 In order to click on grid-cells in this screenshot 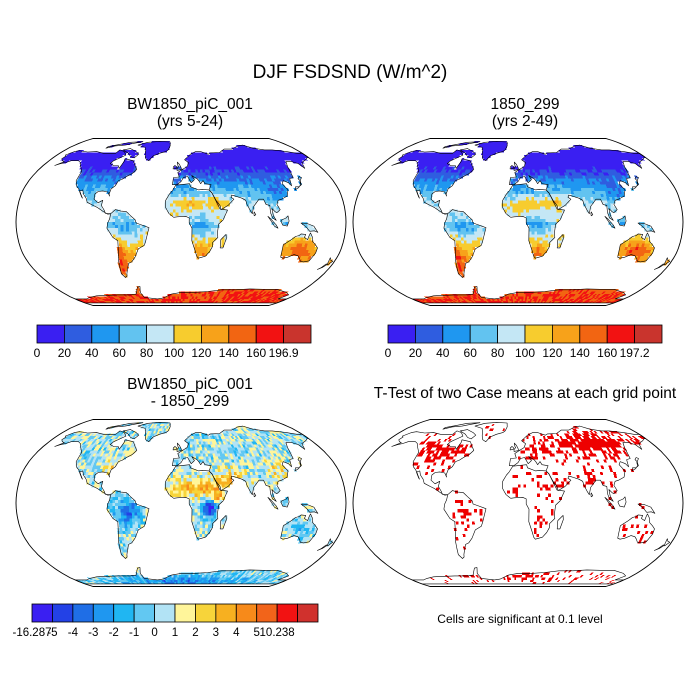, I will do `click(197, 222)`.